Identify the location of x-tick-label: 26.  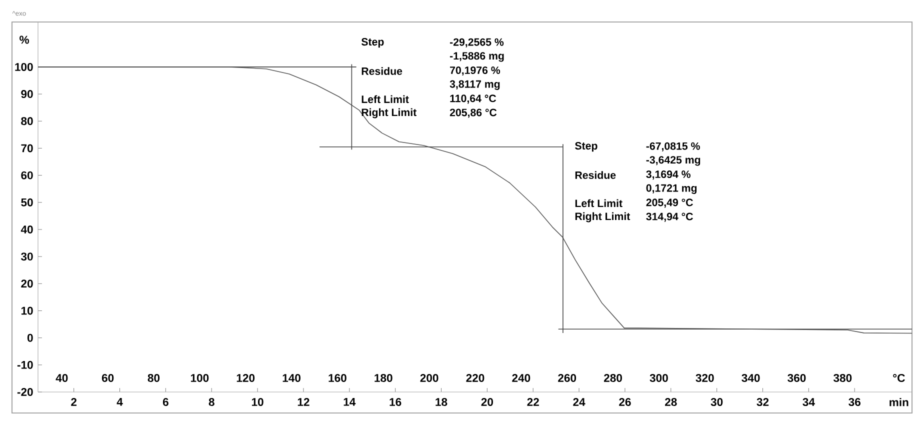
(625, 402).